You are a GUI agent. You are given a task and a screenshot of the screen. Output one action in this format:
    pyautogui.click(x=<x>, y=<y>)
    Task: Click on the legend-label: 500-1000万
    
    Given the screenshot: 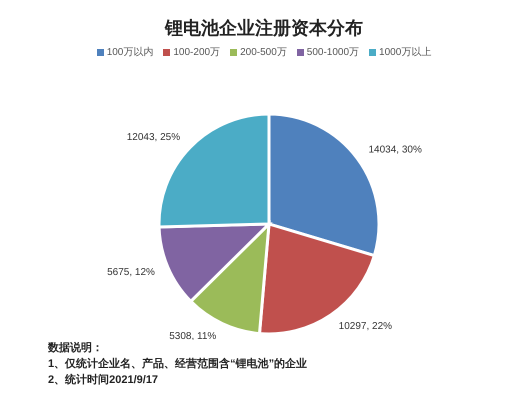 What is the action you would take?
    pyautogui.click(x=333, y=52)
    